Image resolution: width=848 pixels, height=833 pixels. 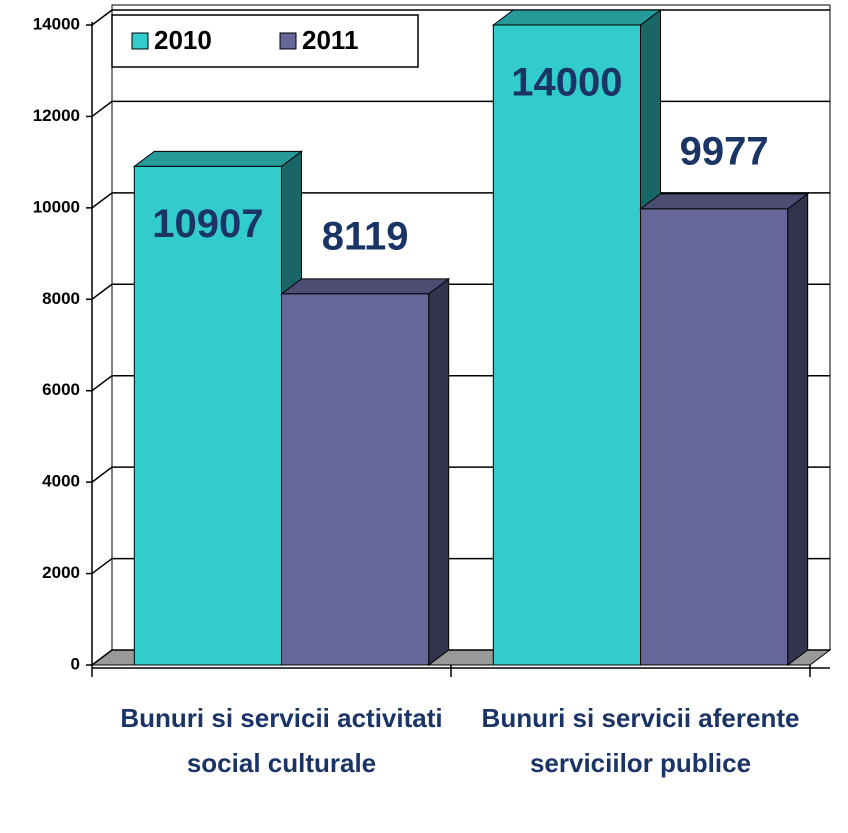 I want to click on y-tick-label: 4000, so click(x=61, y=481).